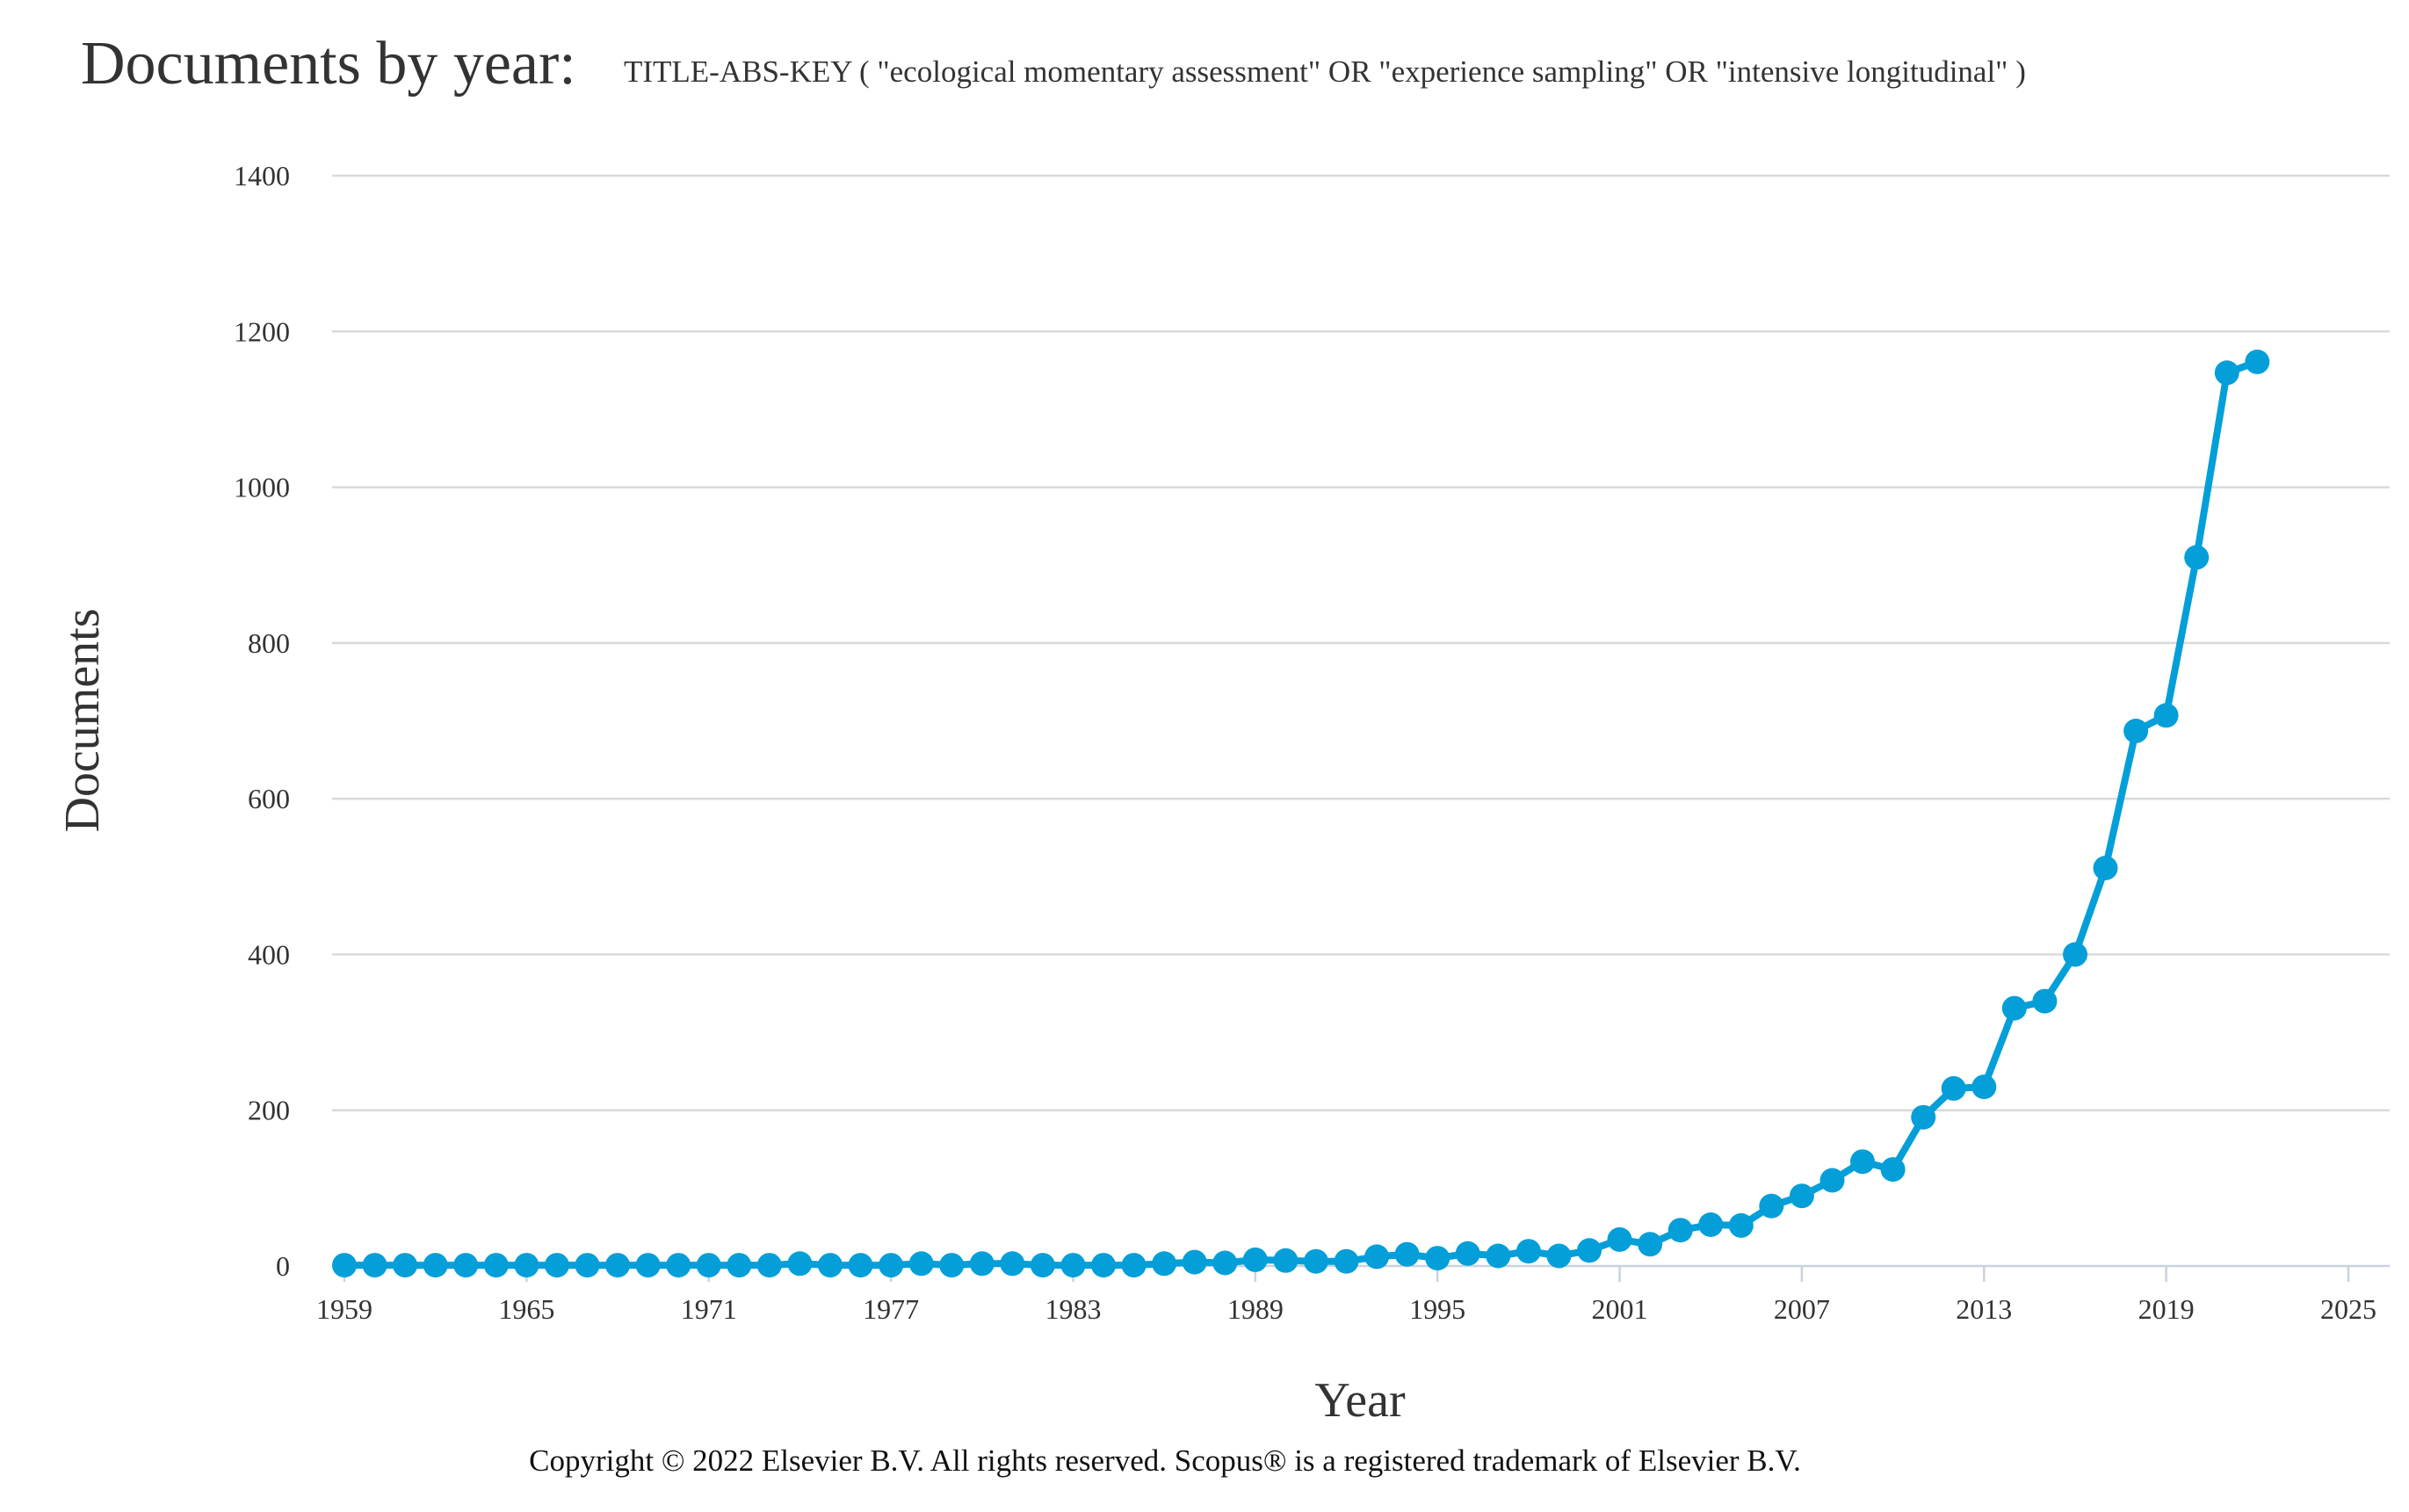 This screenshot has height=1512, width=2409. I want to click on x-tick-label: 2001, so click(1620, 1309).